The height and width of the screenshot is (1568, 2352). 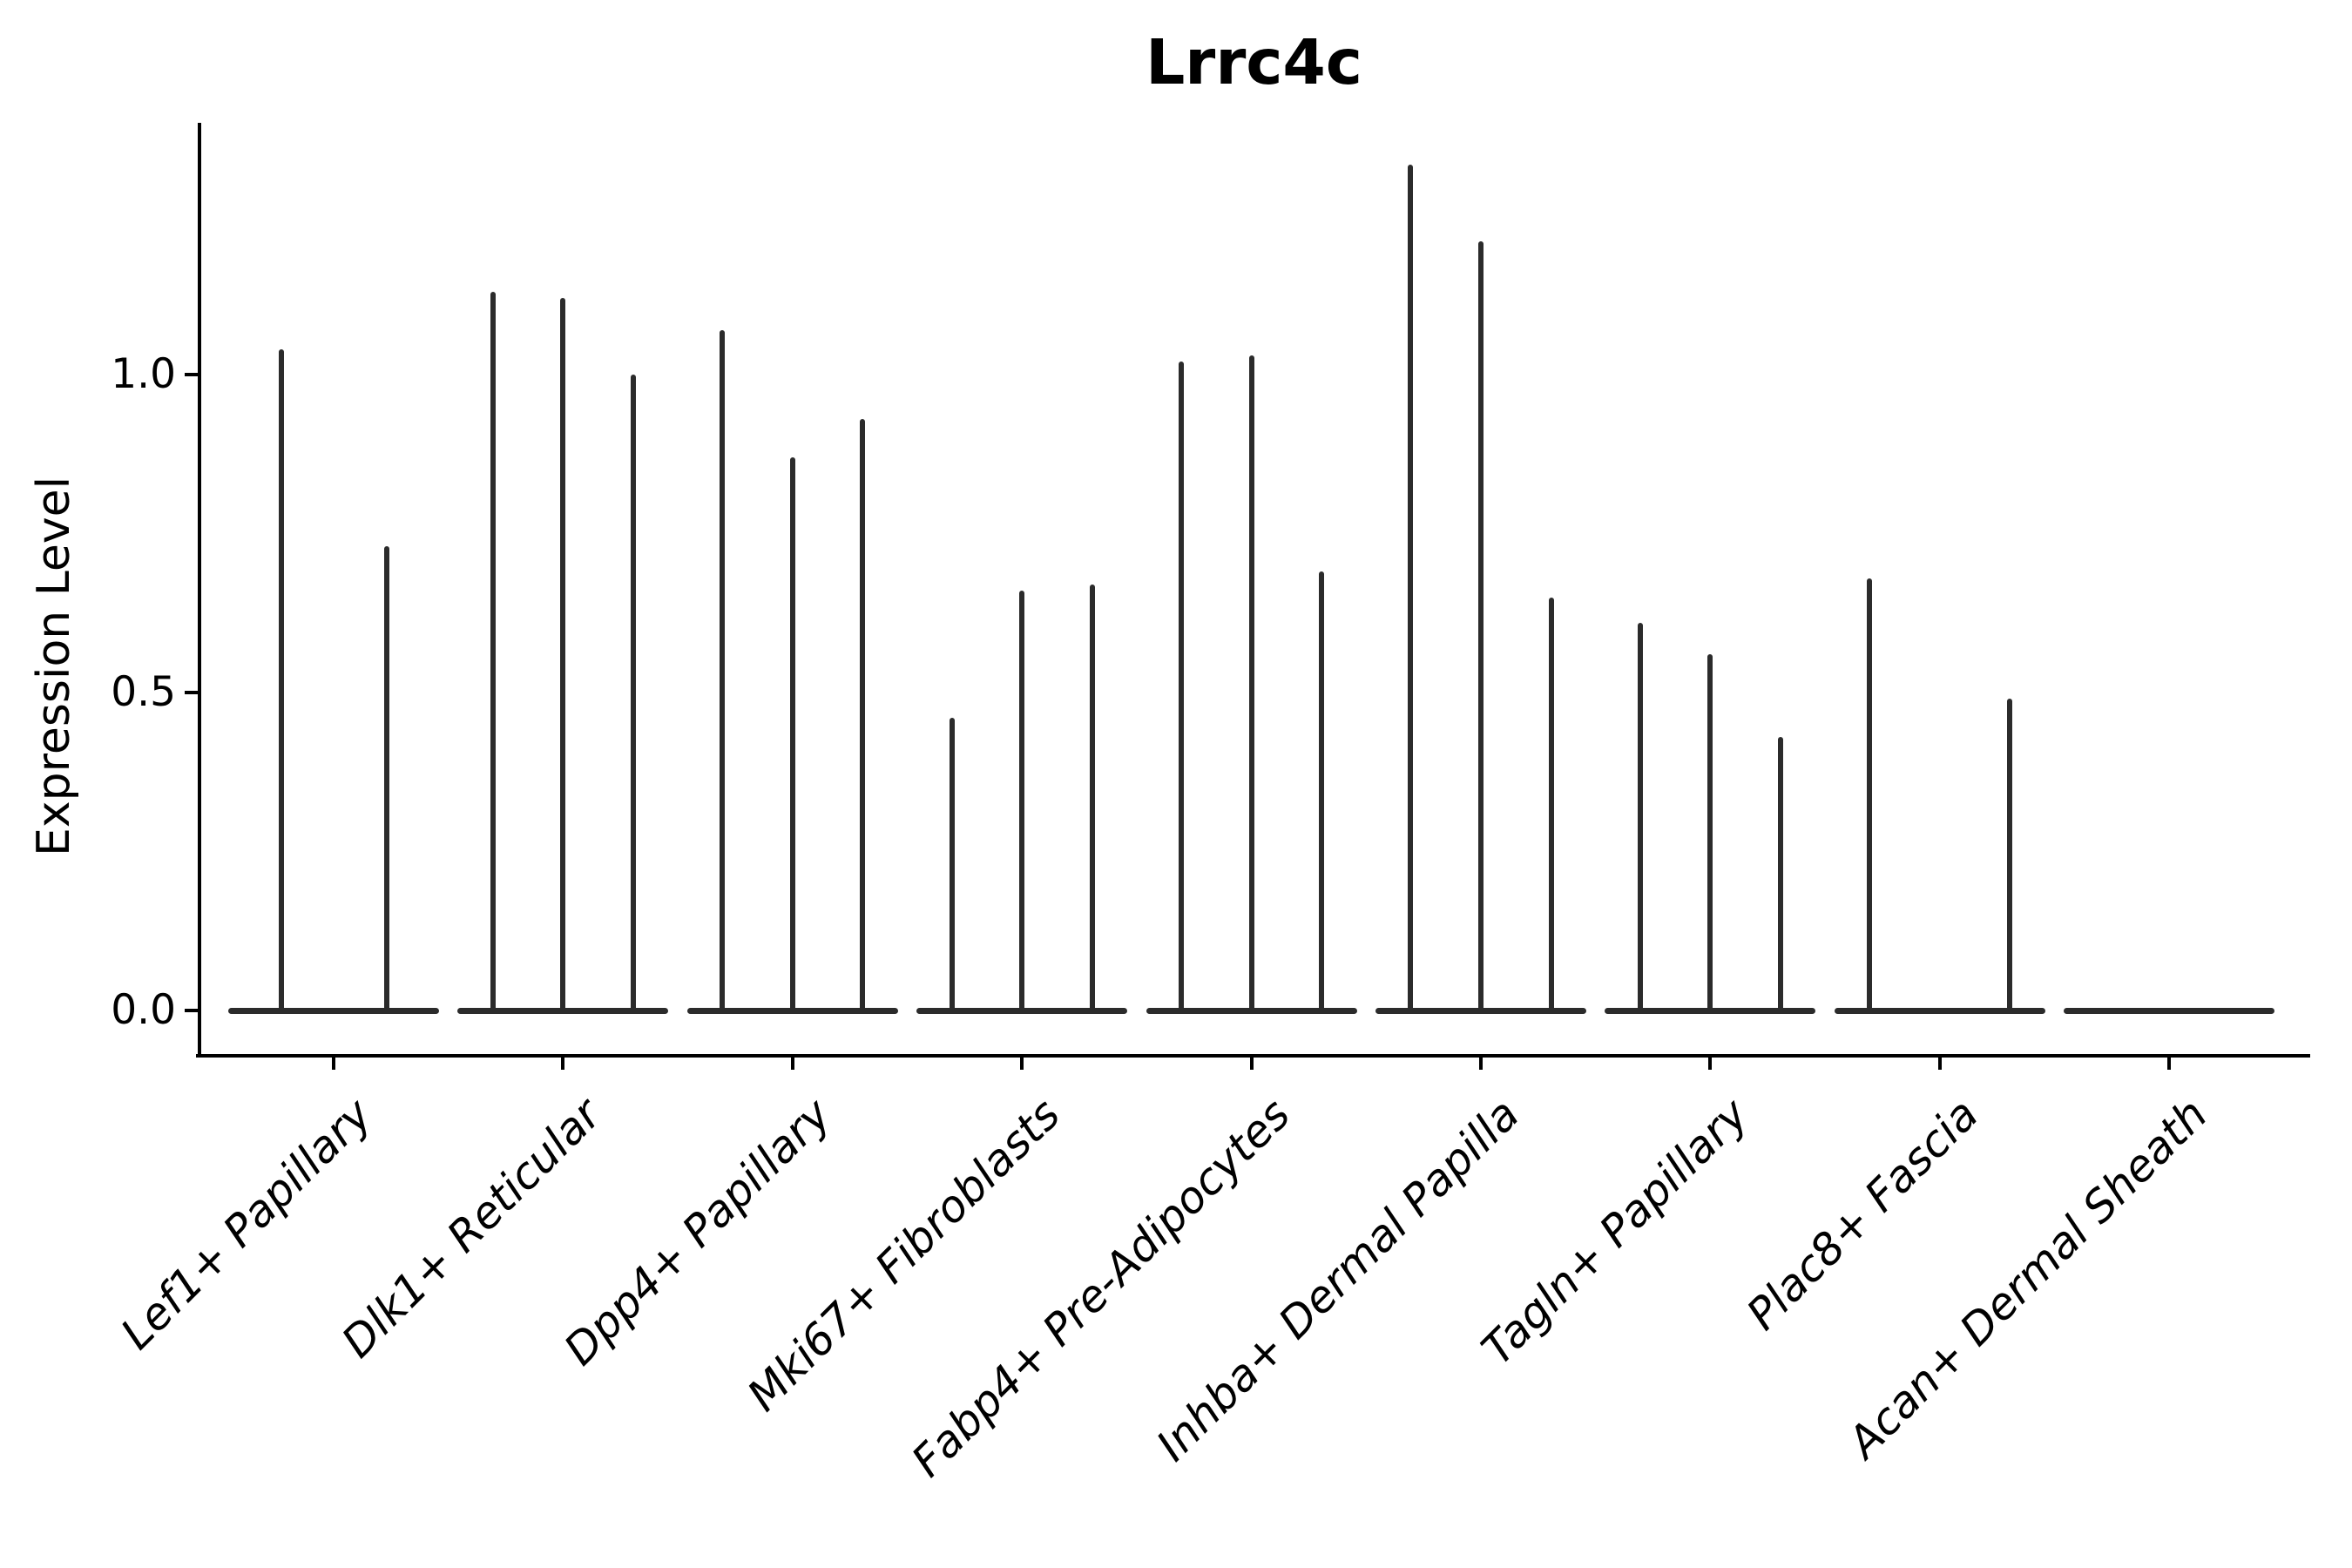 What do you see at coordinates (1862, 1214) in the screenshot?
I see `x-tick-label: Plac8+ Fascia` at bounding box center [1862, 1214].